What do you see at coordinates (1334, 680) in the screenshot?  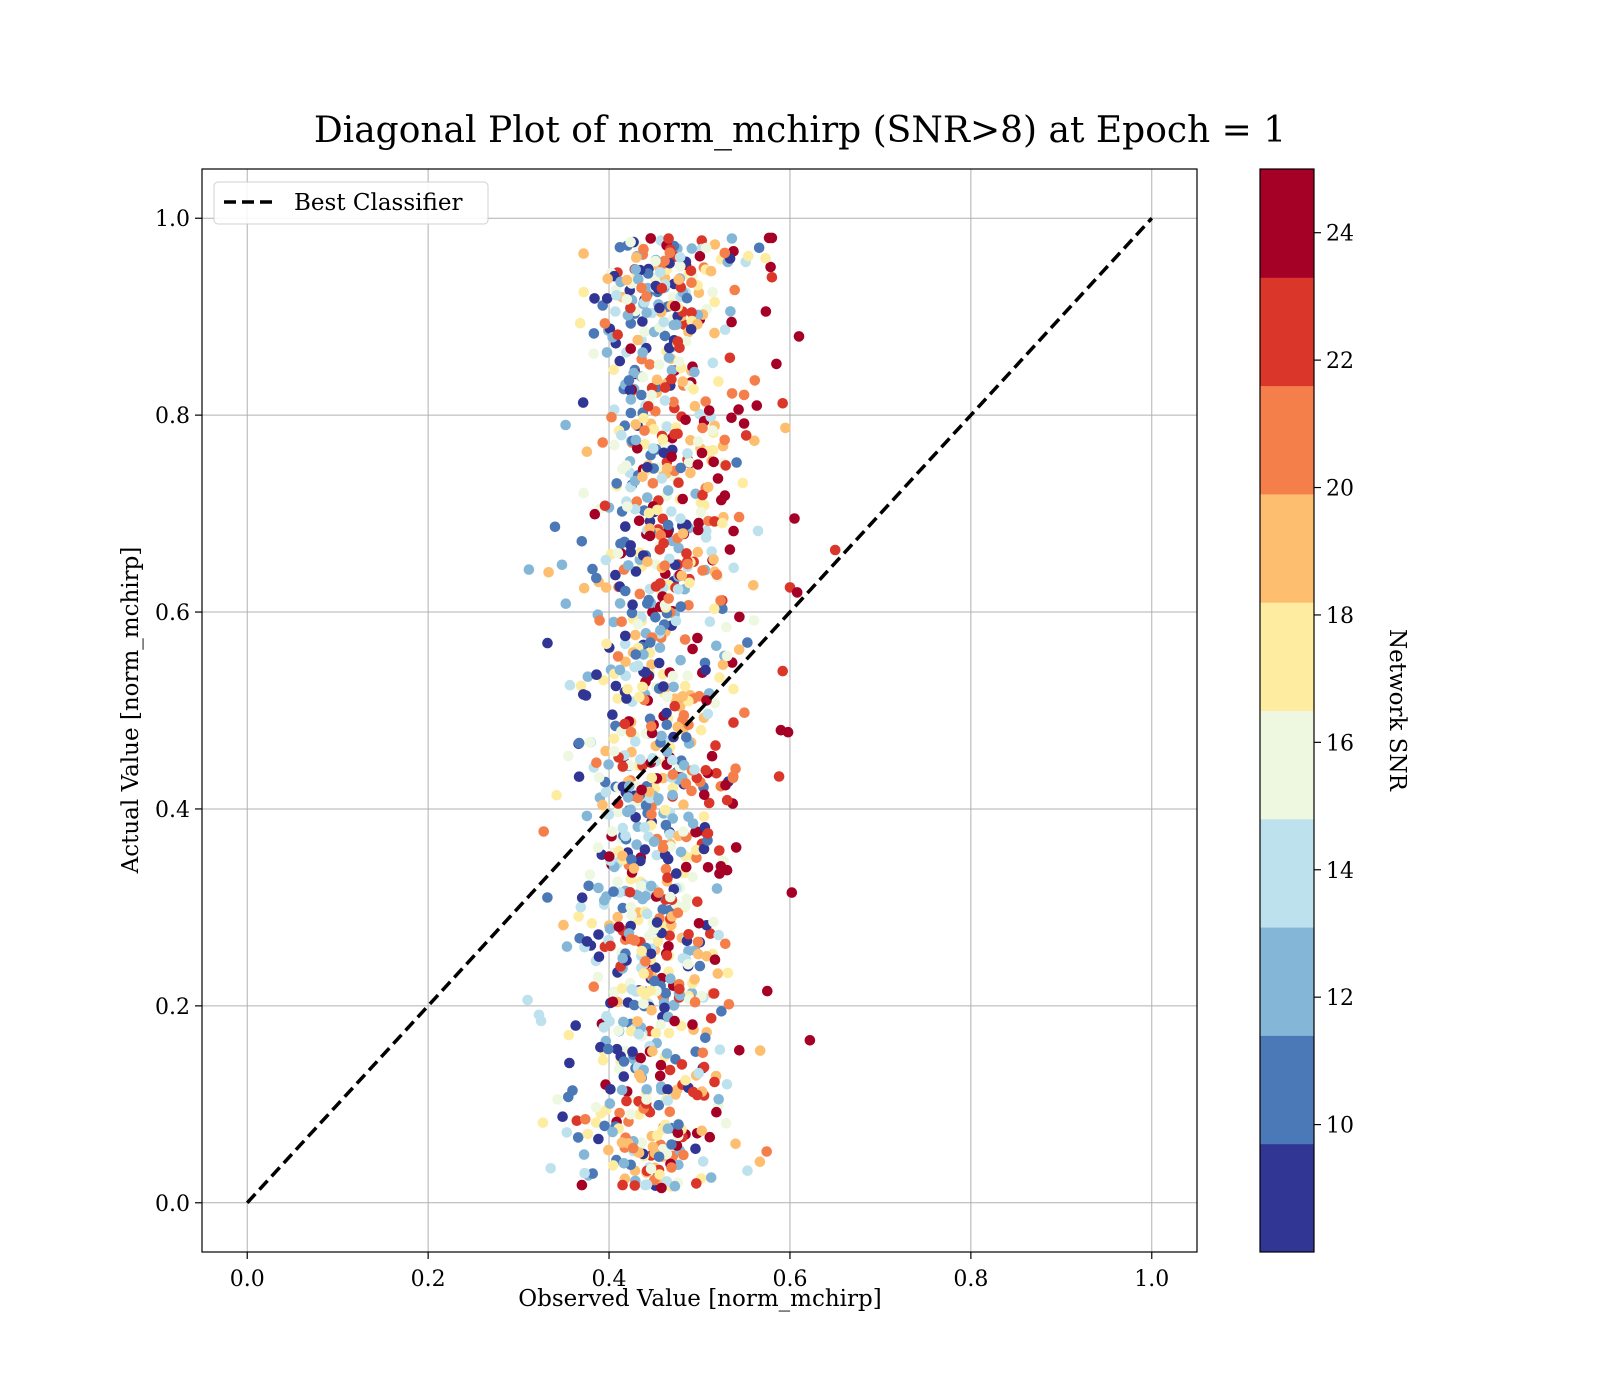 I see `colorbar-ticks: 10 12 14 16 18 20 22 24` at bounding box center [1334, 680].